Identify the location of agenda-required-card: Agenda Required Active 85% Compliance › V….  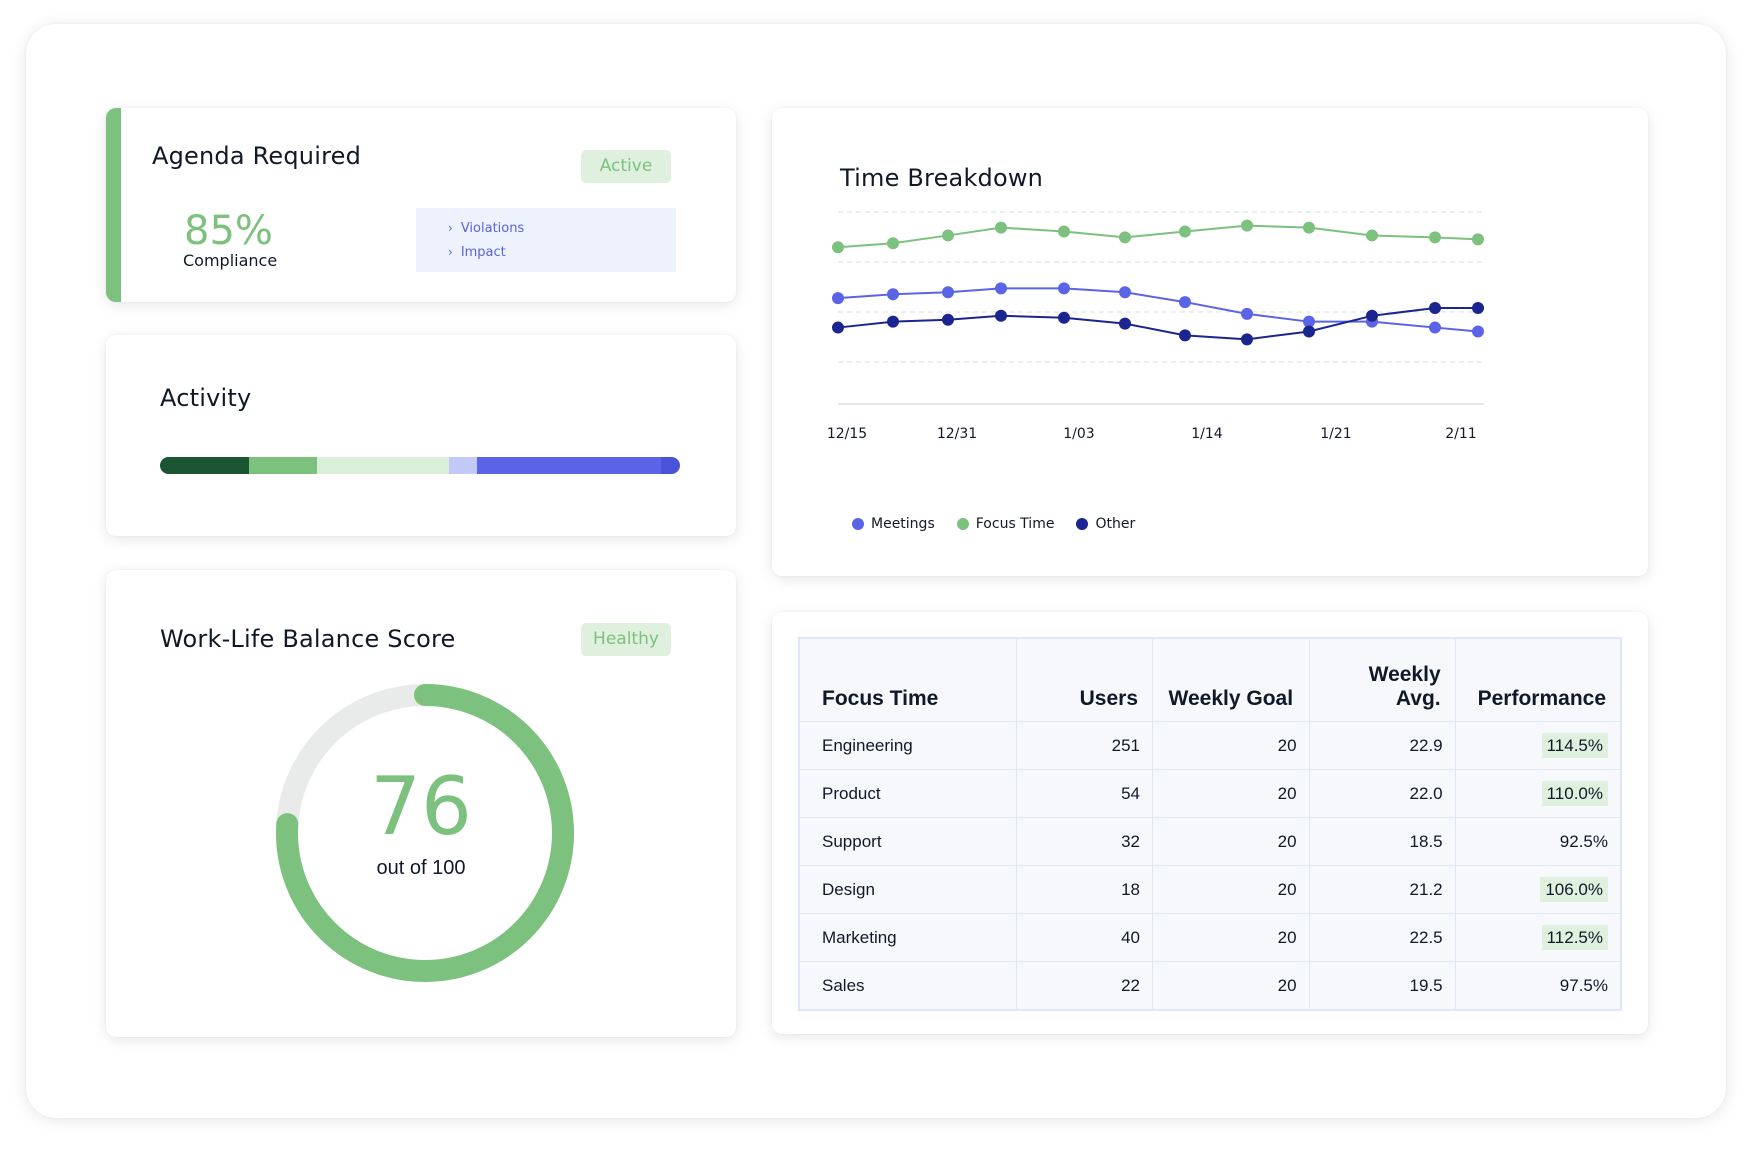
(421, 205).